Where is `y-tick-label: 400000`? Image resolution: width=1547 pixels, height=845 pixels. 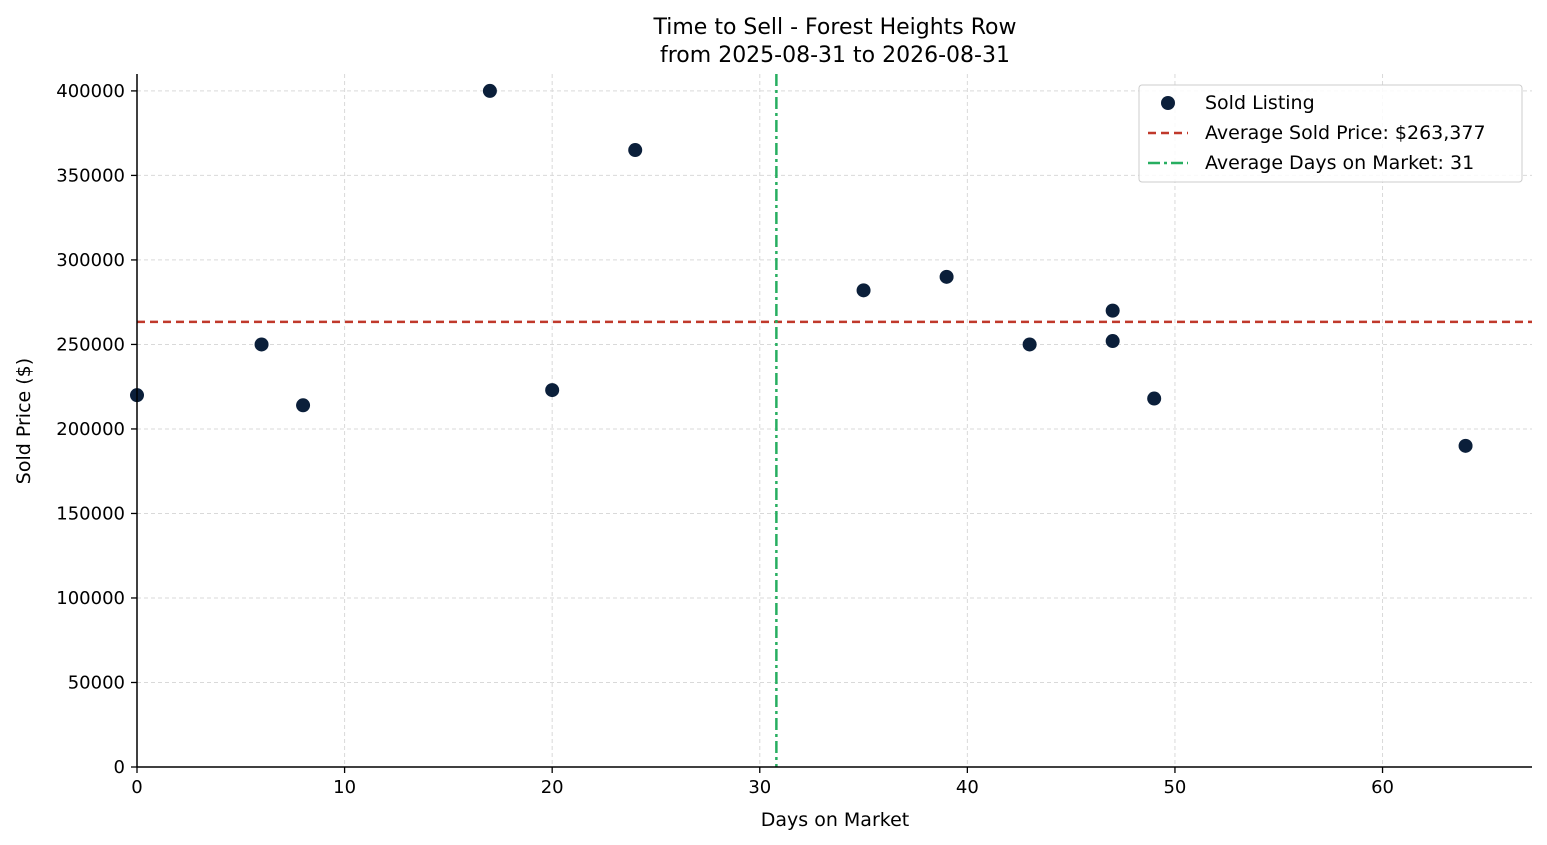 y-tick-label: 400000 is located at coordinates (90, 91).